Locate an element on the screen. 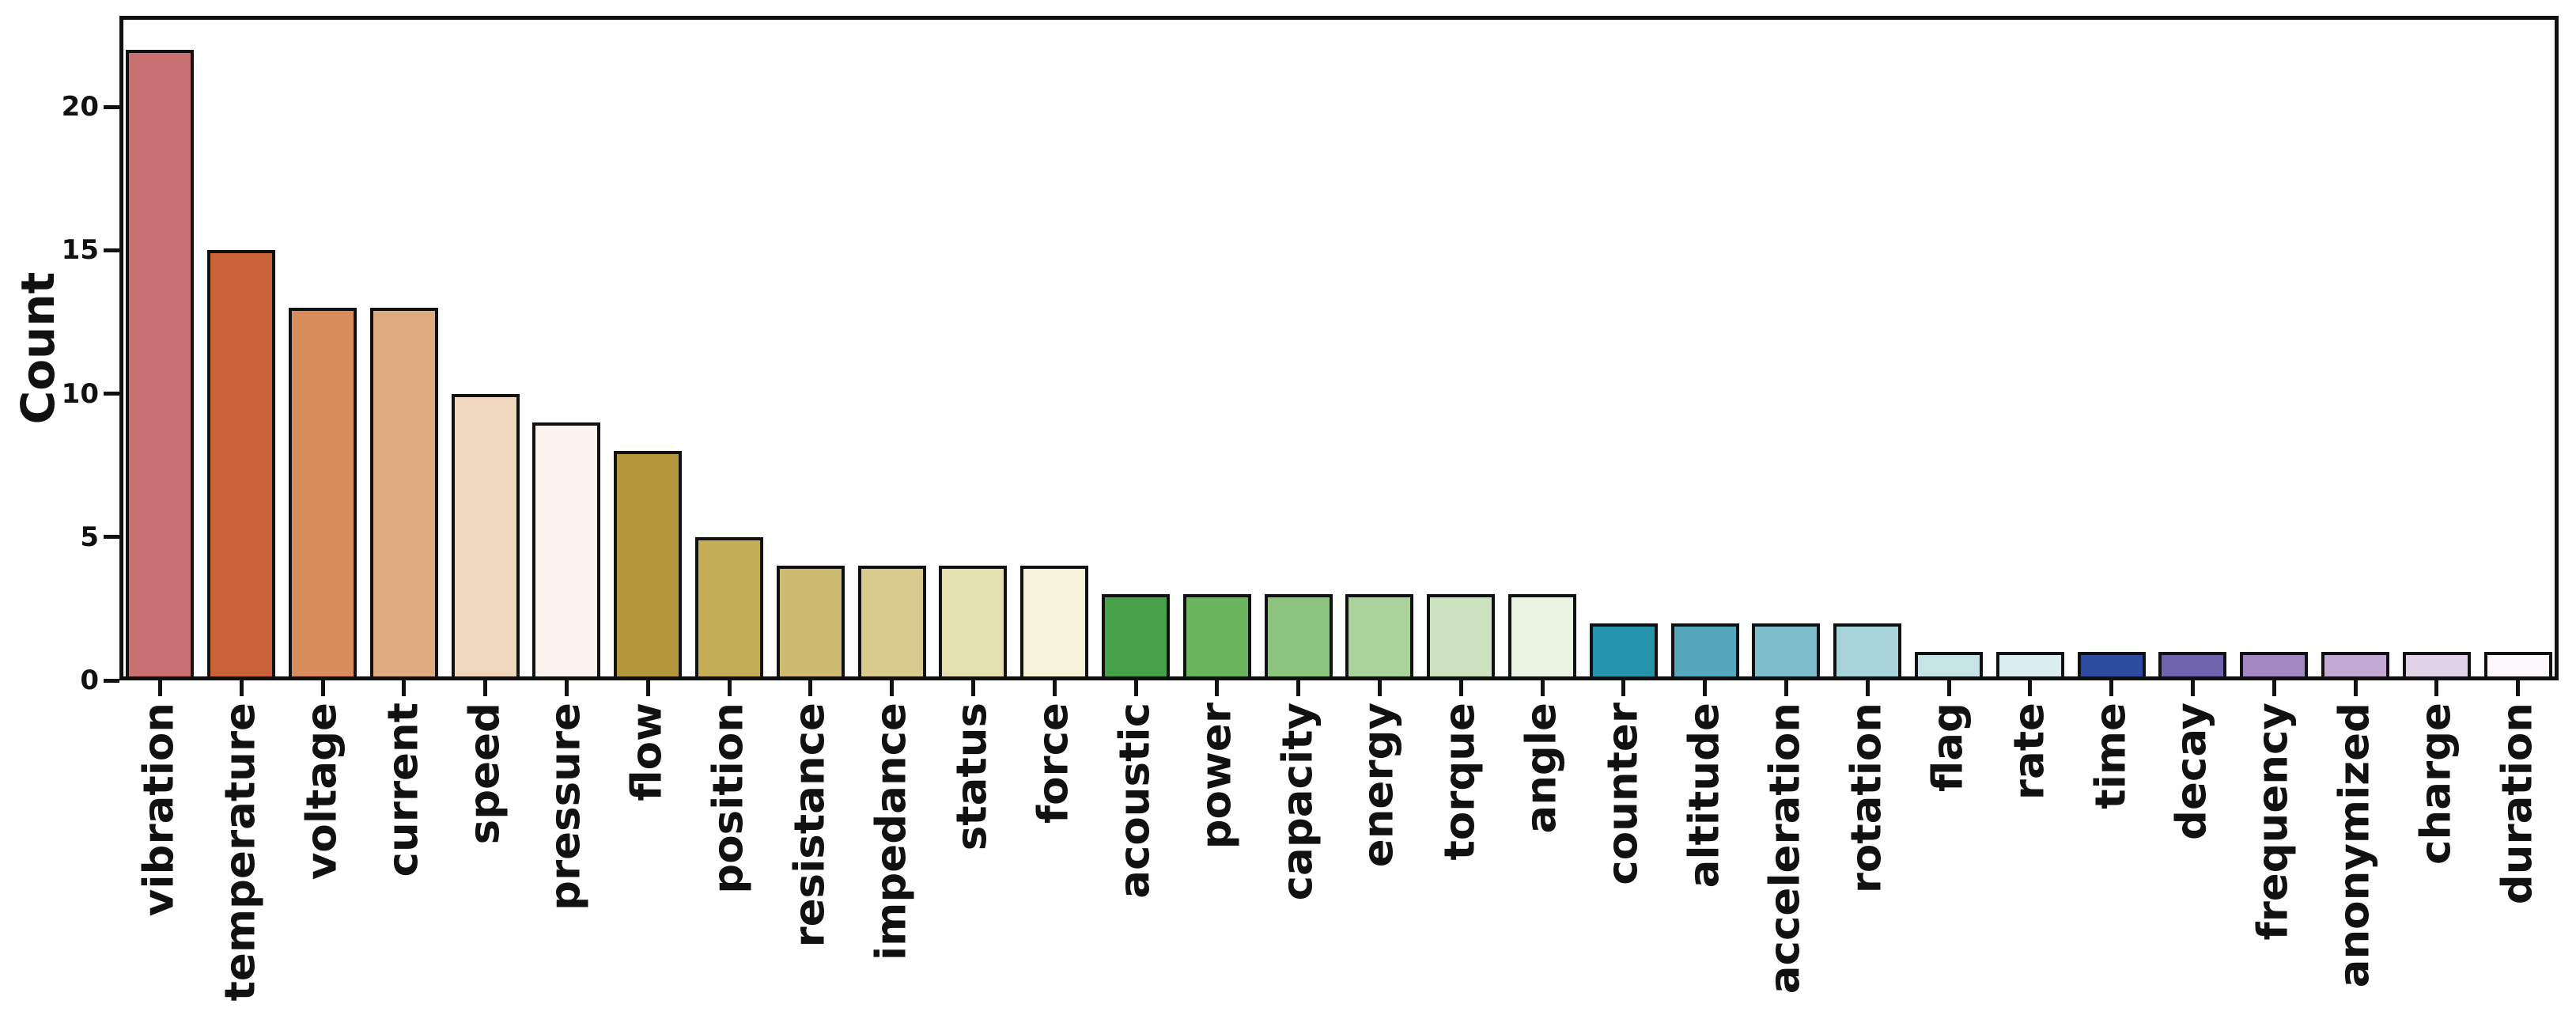  x-tick-mark-decay is located at coordinates (2192, 688).